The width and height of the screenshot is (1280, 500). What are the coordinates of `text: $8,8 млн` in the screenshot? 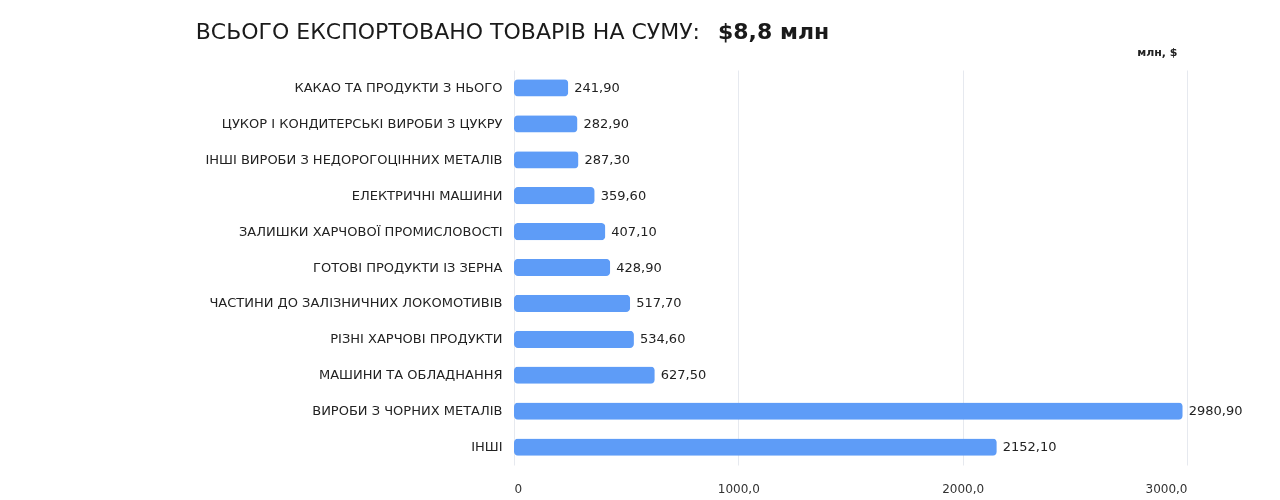 It's located at (774, 31).